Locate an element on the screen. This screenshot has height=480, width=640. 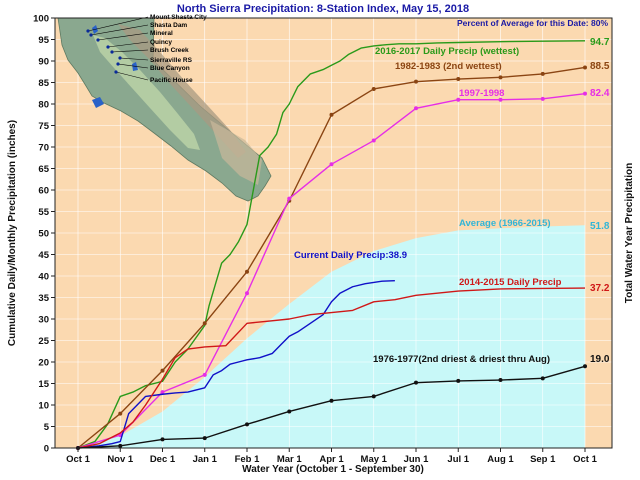
y-tick-label-8: 40 is located at coordinates (43, 277).